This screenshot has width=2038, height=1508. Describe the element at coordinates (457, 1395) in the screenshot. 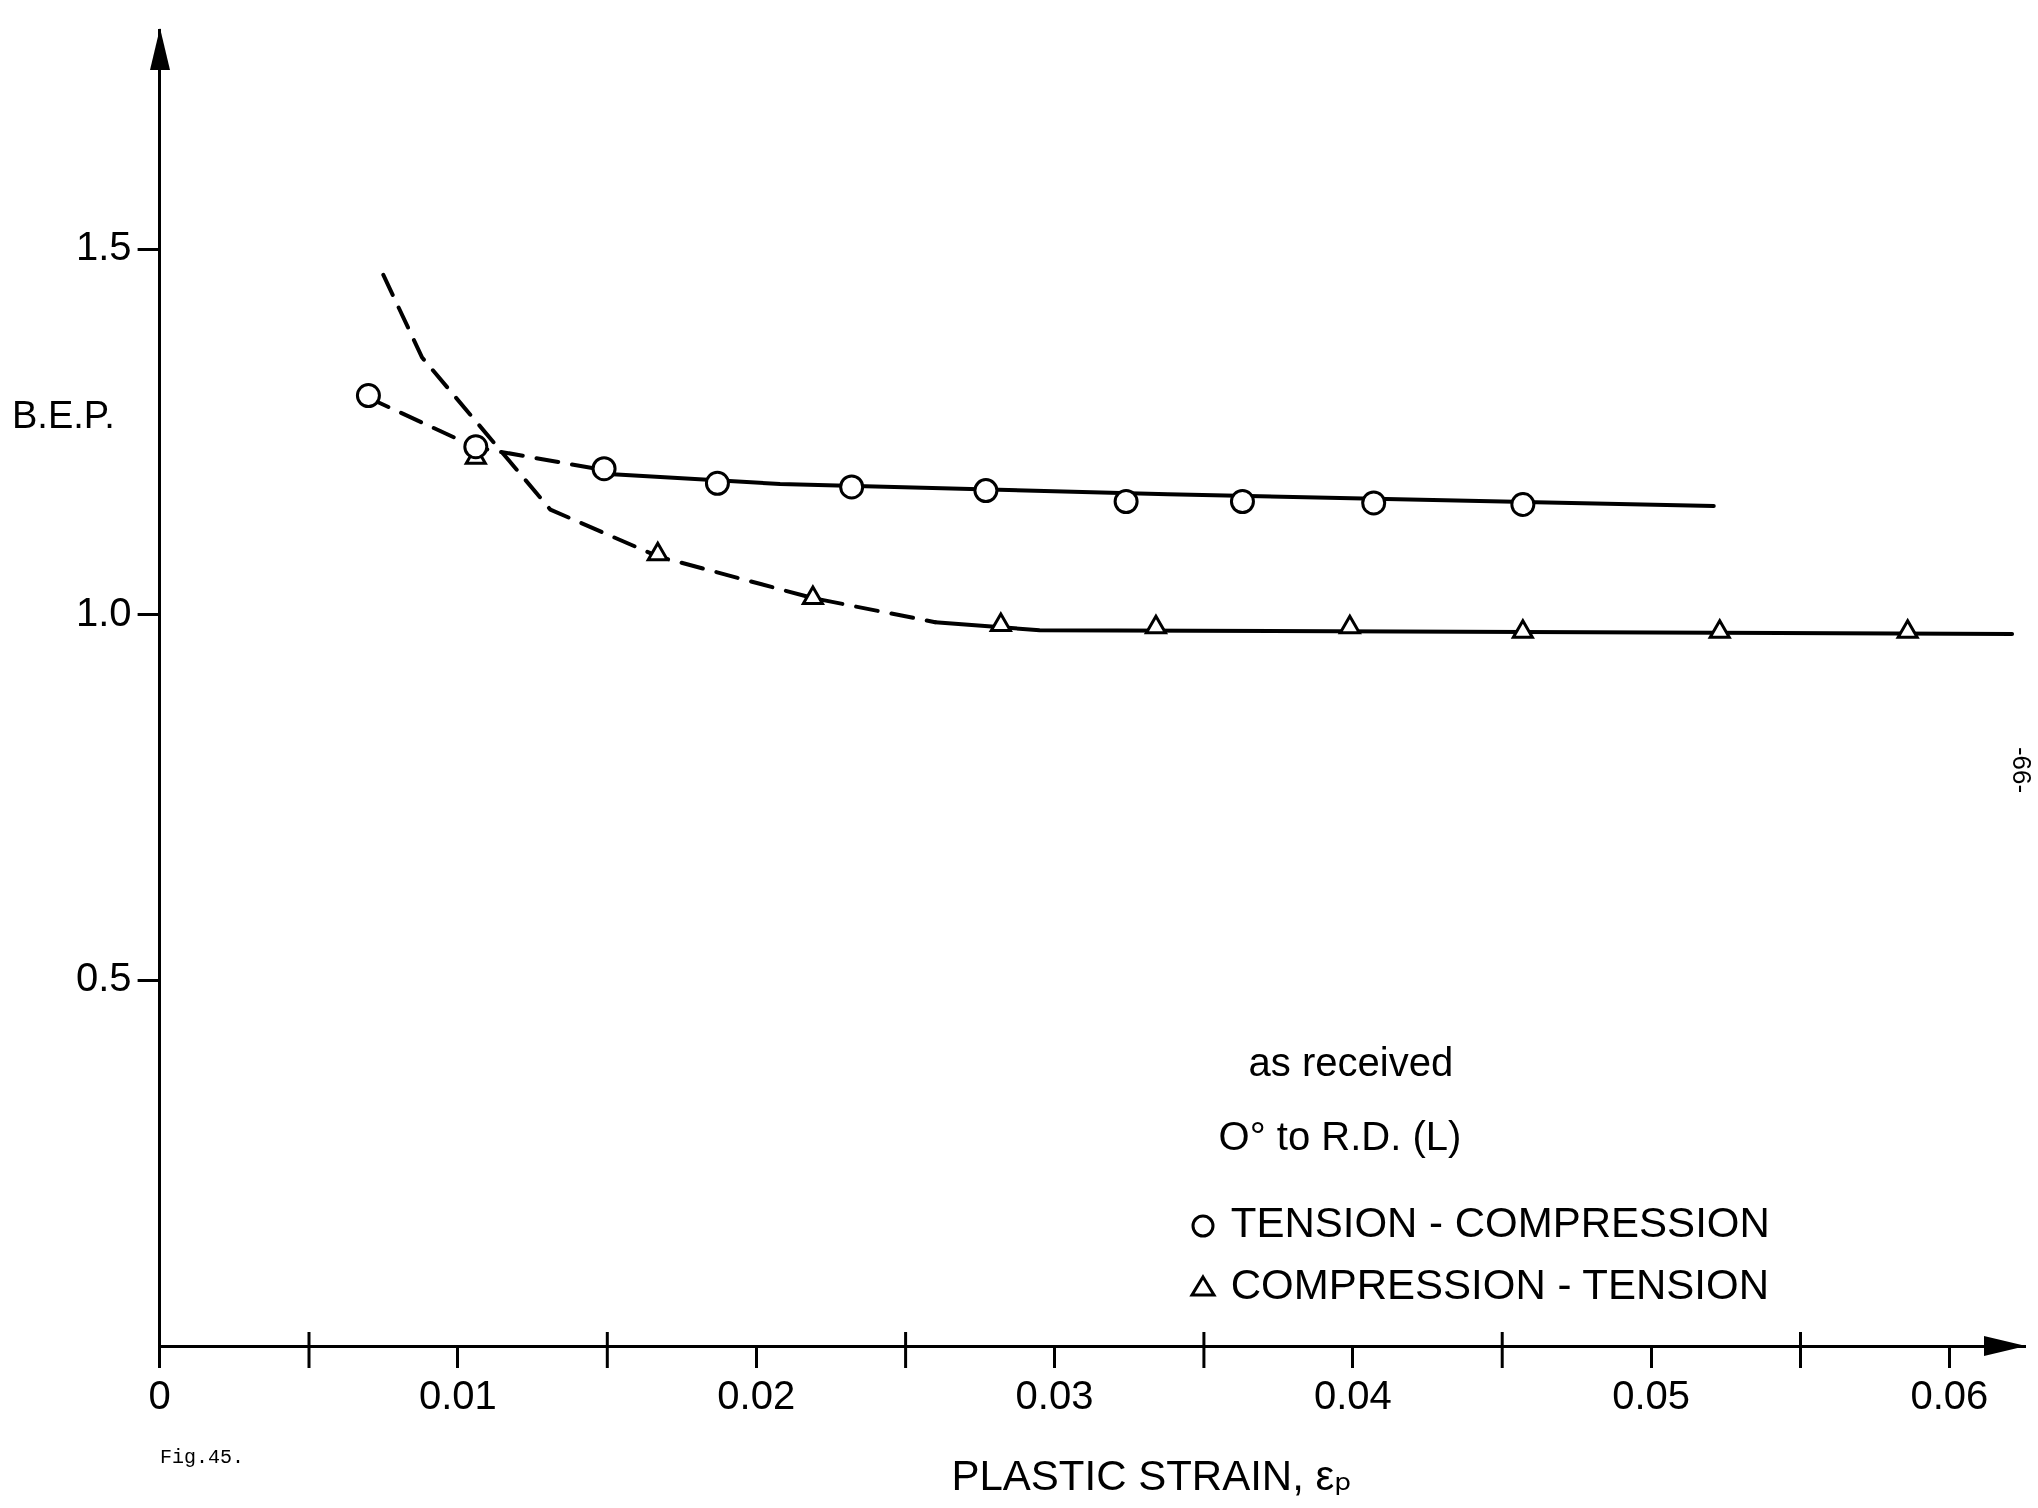

I see `x-tick-label: 0.01` at that location.